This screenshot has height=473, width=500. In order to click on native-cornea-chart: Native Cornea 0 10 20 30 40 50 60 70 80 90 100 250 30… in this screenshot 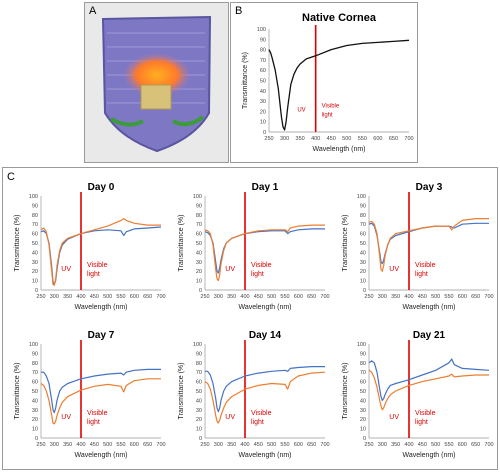, I will do `click(328, 82)`.